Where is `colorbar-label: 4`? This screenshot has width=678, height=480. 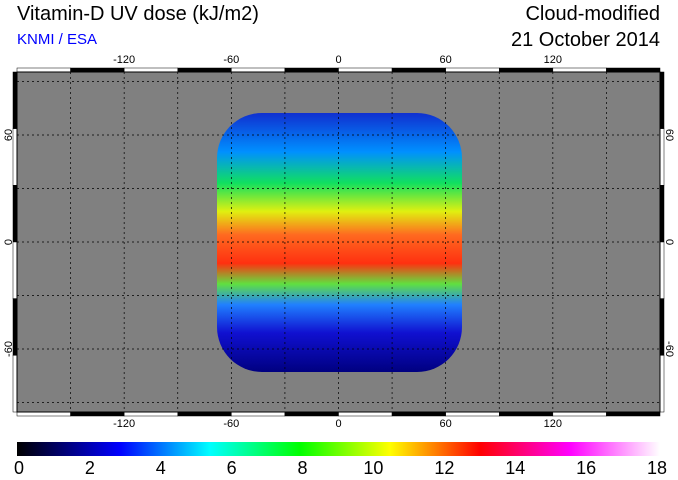
colorbar-label: 4 is located at coordinates (160, 468).